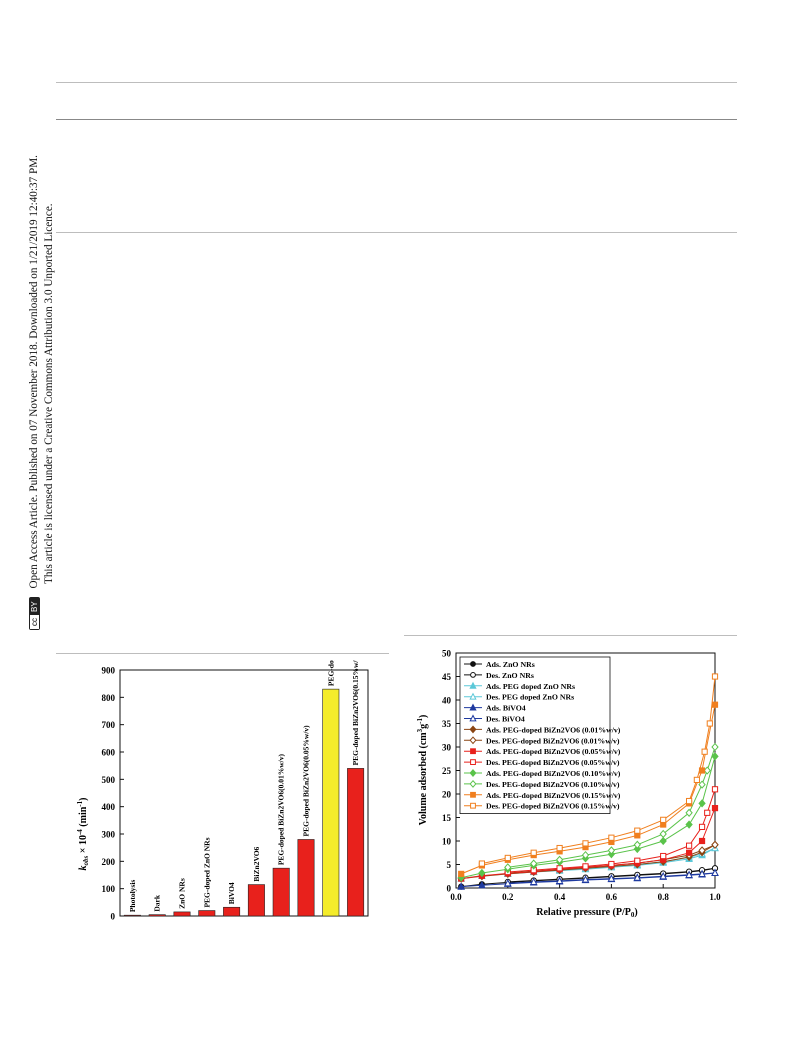 This screenshot has height=1039, width=793. I want to click on iso-ticks: 0 5 10 15 20 25 30 35 40 45 50 0.0 0.2 0.4 0.6 0.8 1.0, so click(581, 776).